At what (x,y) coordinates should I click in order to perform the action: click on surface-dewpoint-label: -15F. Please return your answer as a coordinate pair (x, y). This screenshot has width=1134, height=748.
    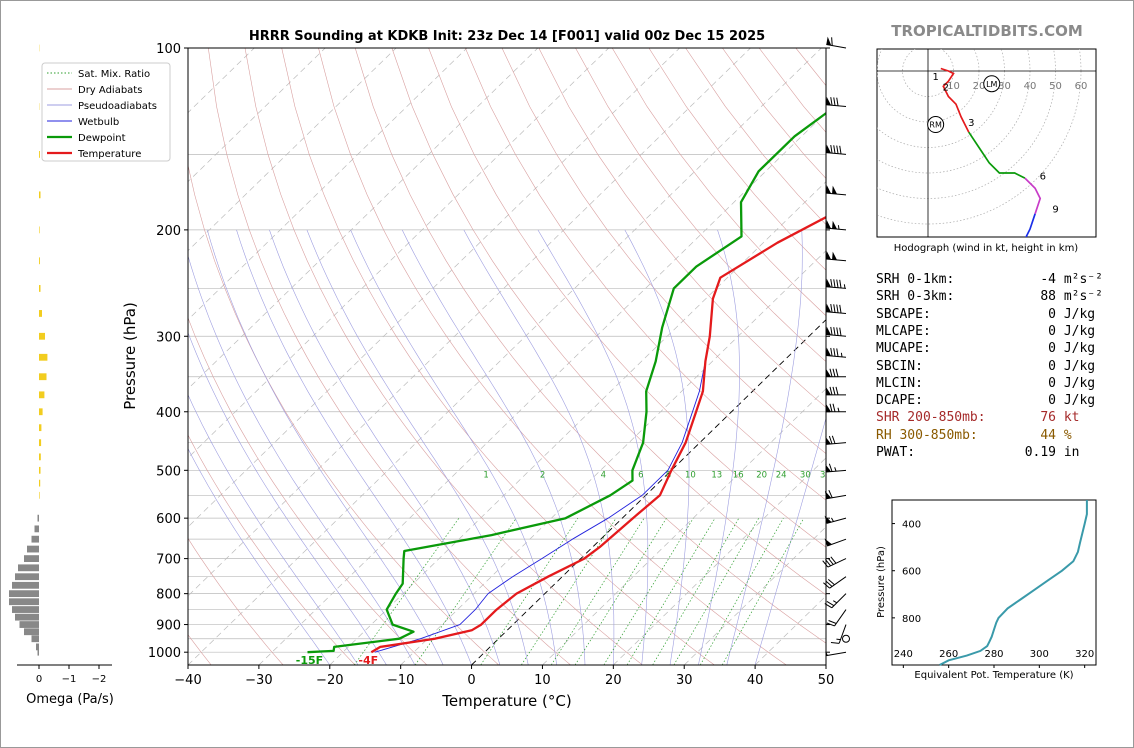
    Looking at the image, I should click on (309, 660).